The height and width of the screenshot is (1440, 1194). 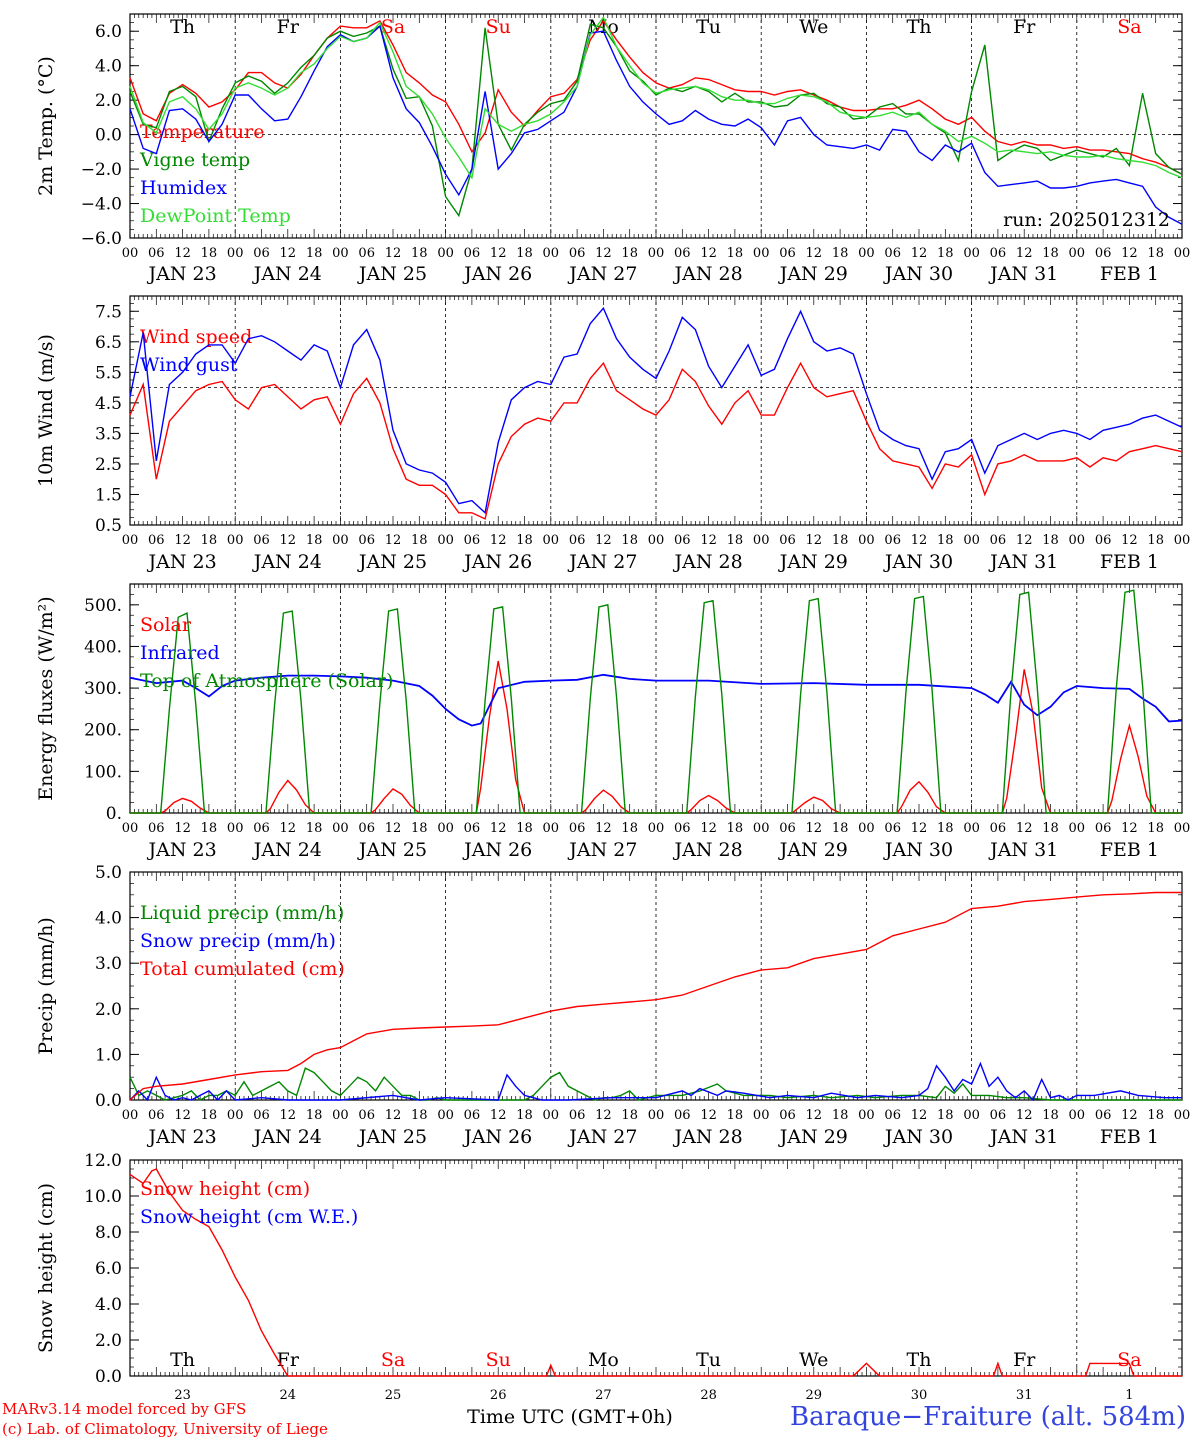 What do you see at coordinates (708, 1137) in the screenshot?
I see `date-label: JAN 28` at bounding box center [708, 1137].